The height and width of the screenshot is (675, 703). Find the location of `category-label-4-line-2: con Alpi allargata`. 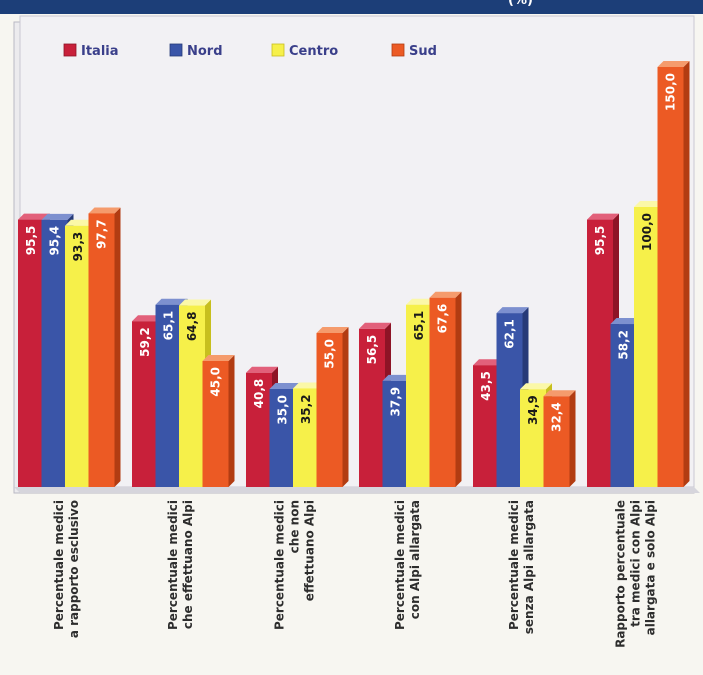

category-label-4-line-2: con Alpi allargata is located at coordinates (415, 559).